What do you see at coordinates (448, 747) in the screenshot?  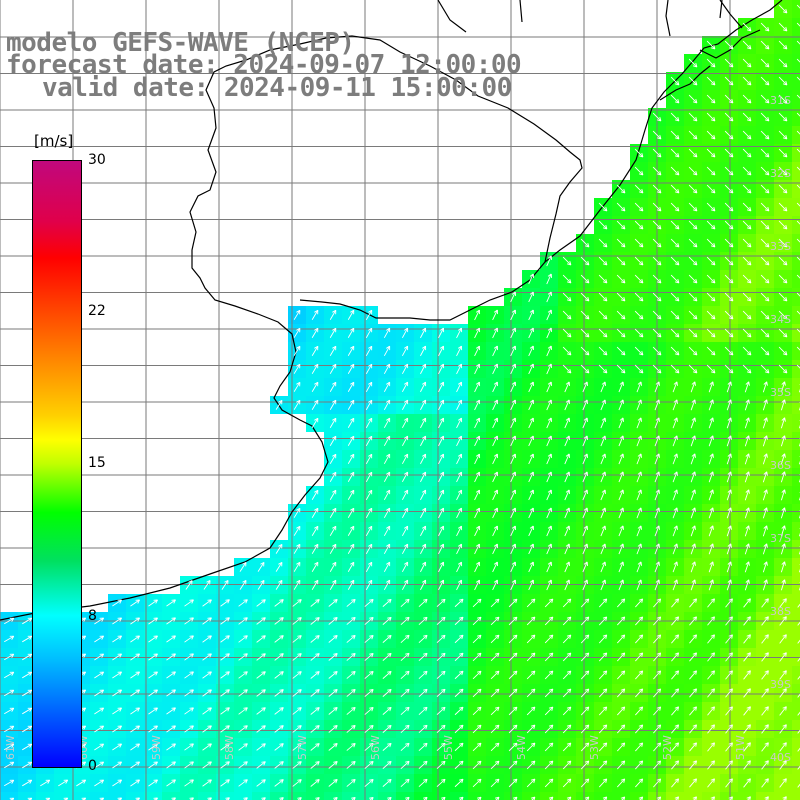 I see `lon-label: 55W` at bounding box center [448, 747].